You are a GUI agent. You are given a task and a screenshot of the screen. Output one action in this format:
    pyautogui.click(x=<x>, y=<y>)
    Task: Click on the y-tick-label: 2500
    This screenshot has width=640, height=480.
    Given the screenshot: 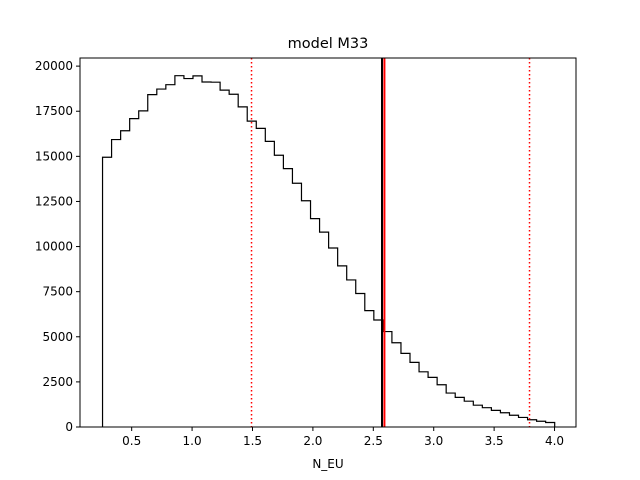 What is the action you would take?
    pyautogui.click(x=57, y=382)
    